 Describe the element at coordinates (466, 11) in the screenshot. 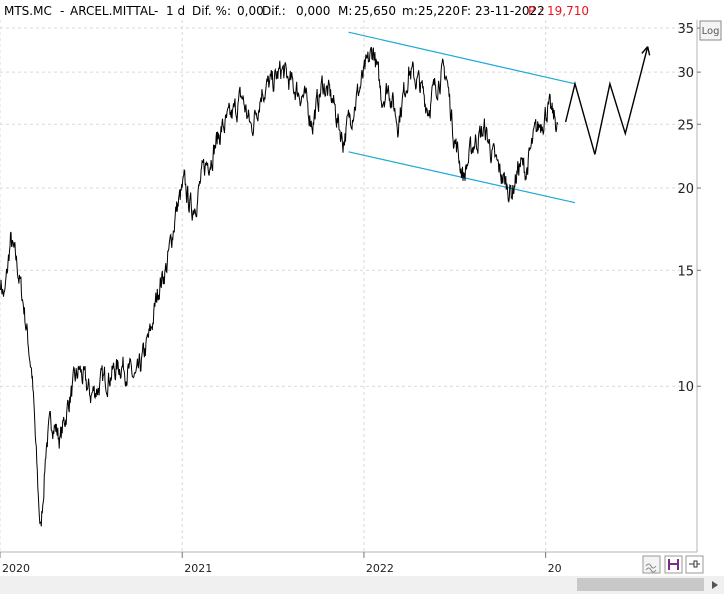

I see `header-date-label: F:` at that location.